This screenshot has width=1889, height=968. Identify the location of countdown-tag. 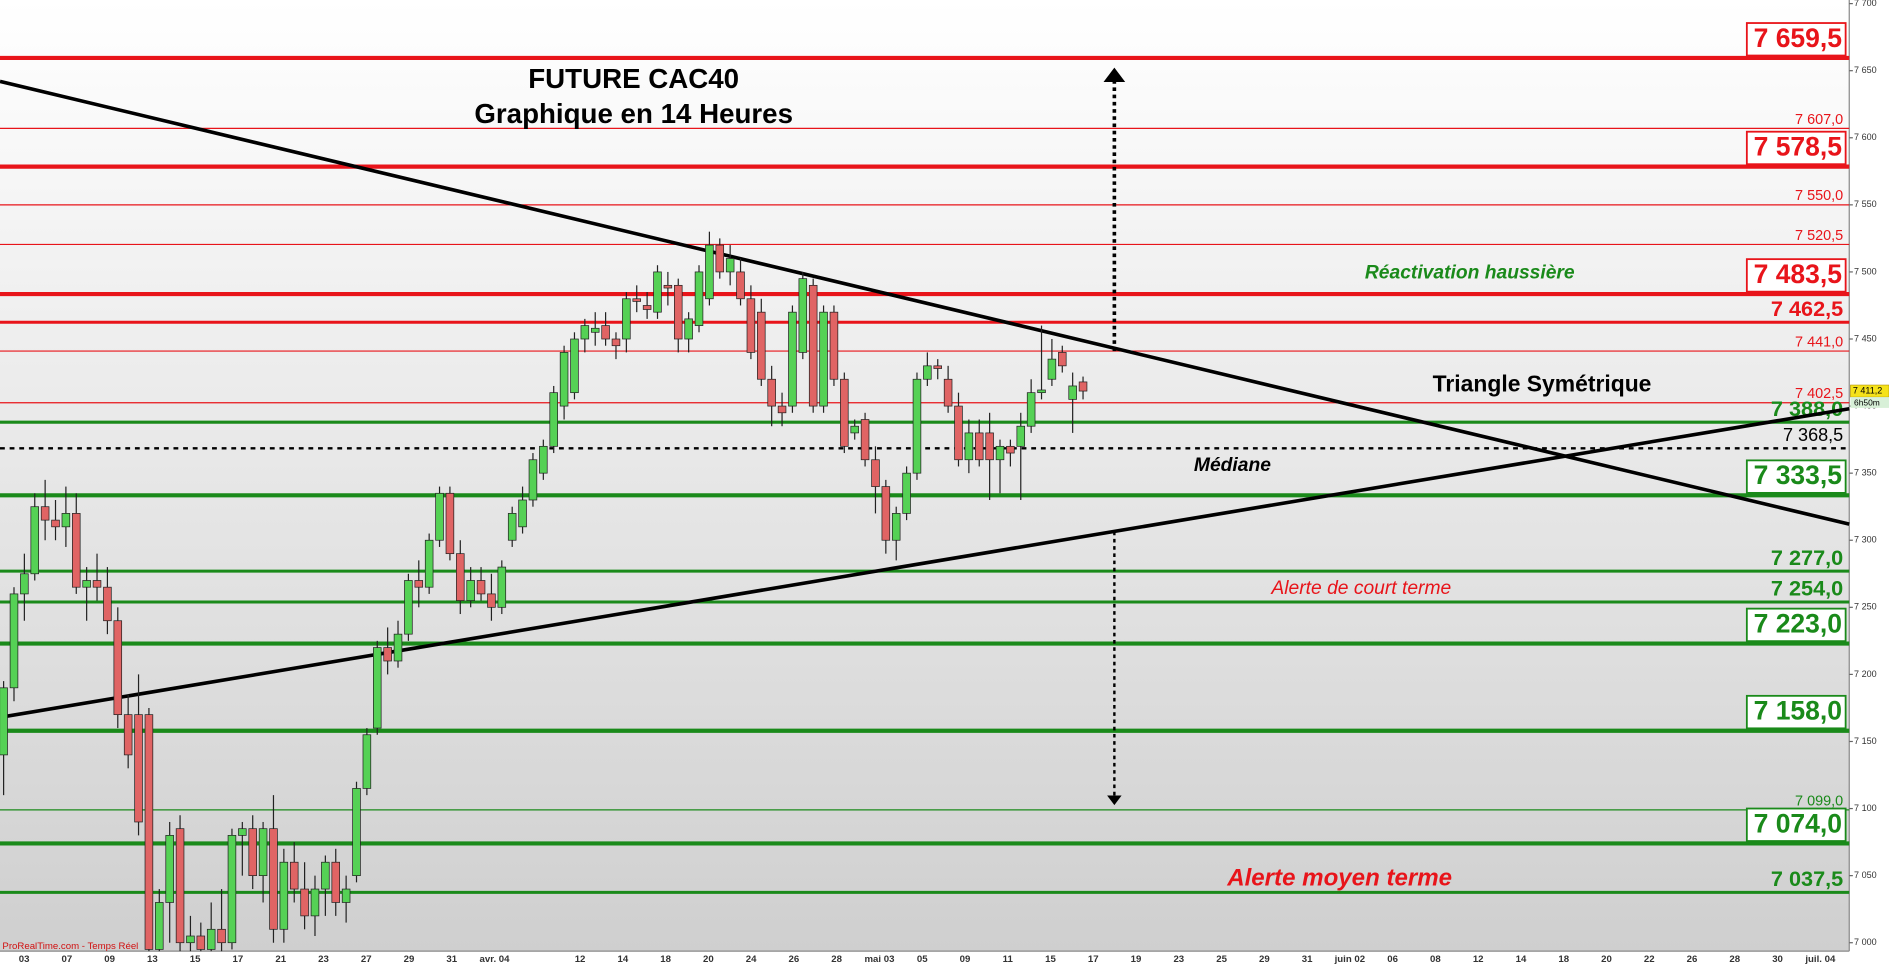
(1869, 402).